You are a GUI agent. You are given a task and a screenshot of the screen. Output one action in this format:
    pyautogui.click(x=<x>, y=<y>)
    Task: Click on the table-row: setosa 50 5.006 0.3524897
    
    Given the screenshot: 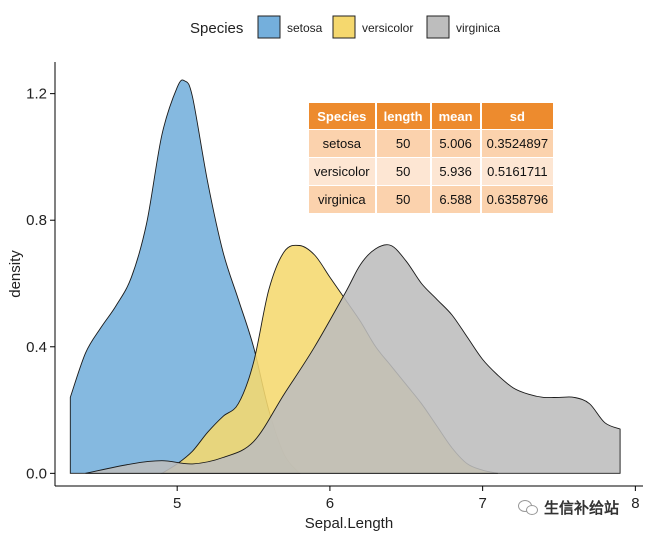 What is the action you would take?
    pyautogui.click(x=432, y=143)
    